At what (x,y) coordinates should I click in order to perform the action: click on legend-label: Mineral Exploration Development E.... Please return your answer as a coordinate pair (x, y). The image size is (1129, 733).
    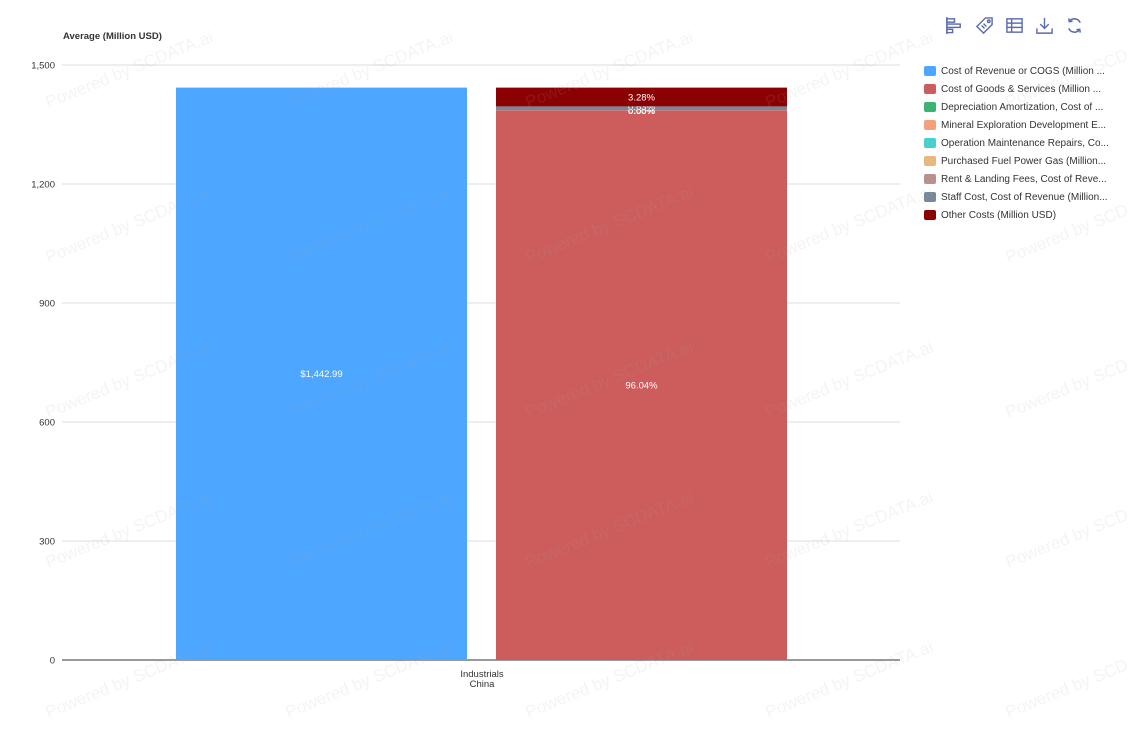
    Looking at the image, I should click on (1023, 125).